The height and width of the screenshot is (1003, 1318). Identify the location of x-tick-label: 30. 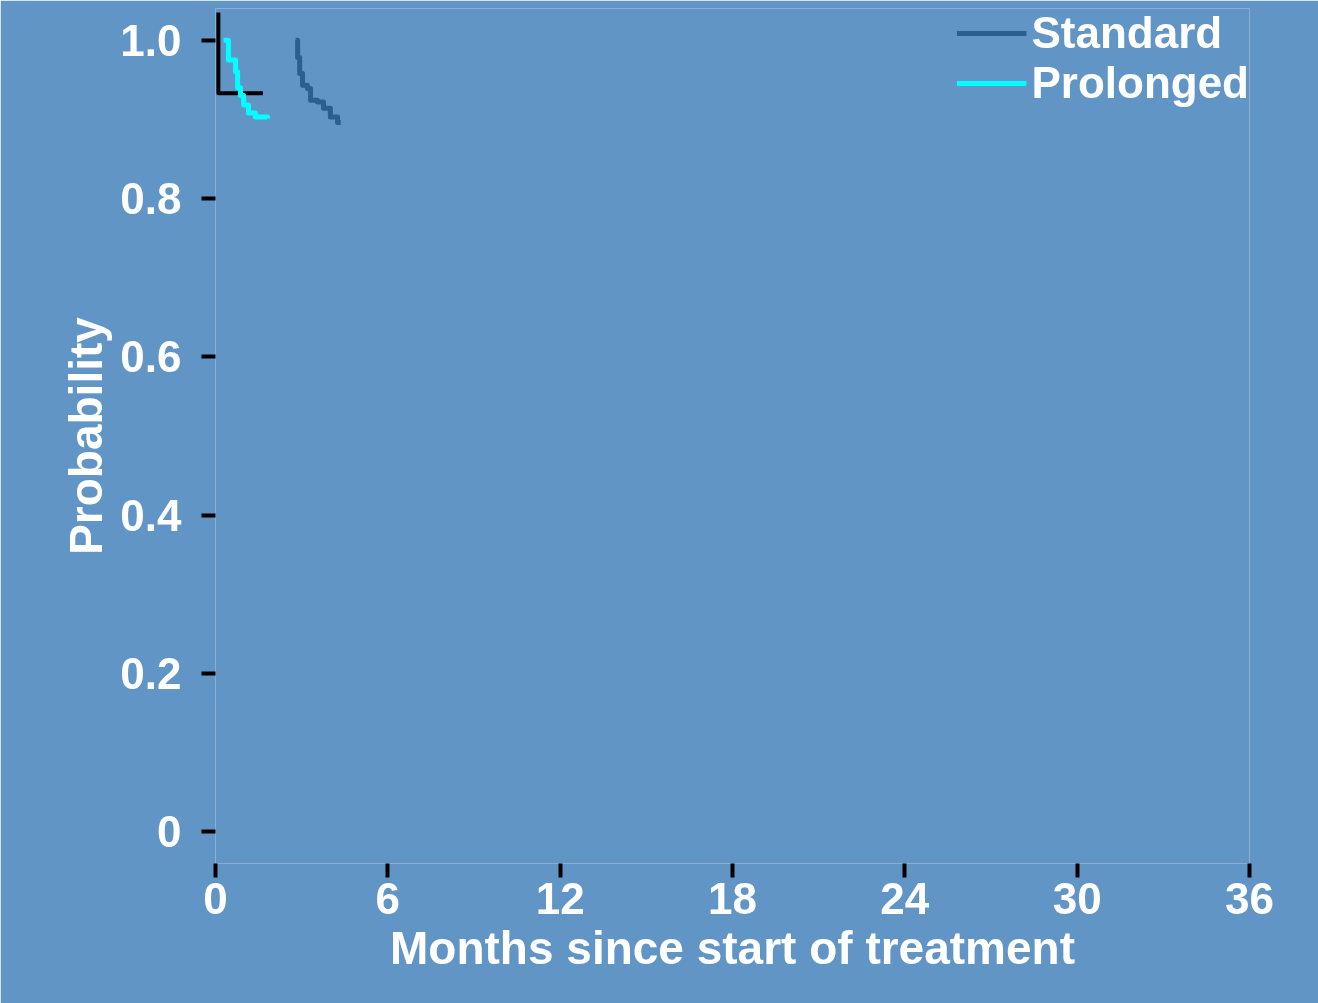
(1077, 898).